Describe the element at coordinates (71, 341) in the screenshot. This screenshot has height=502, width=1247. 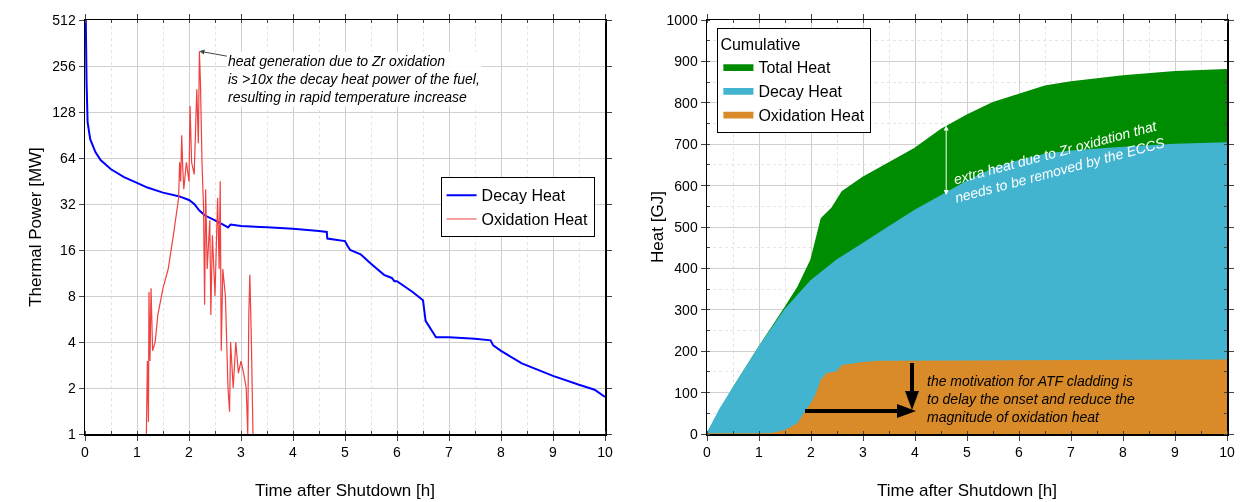
I see `y-tick-label: 4` at that location.